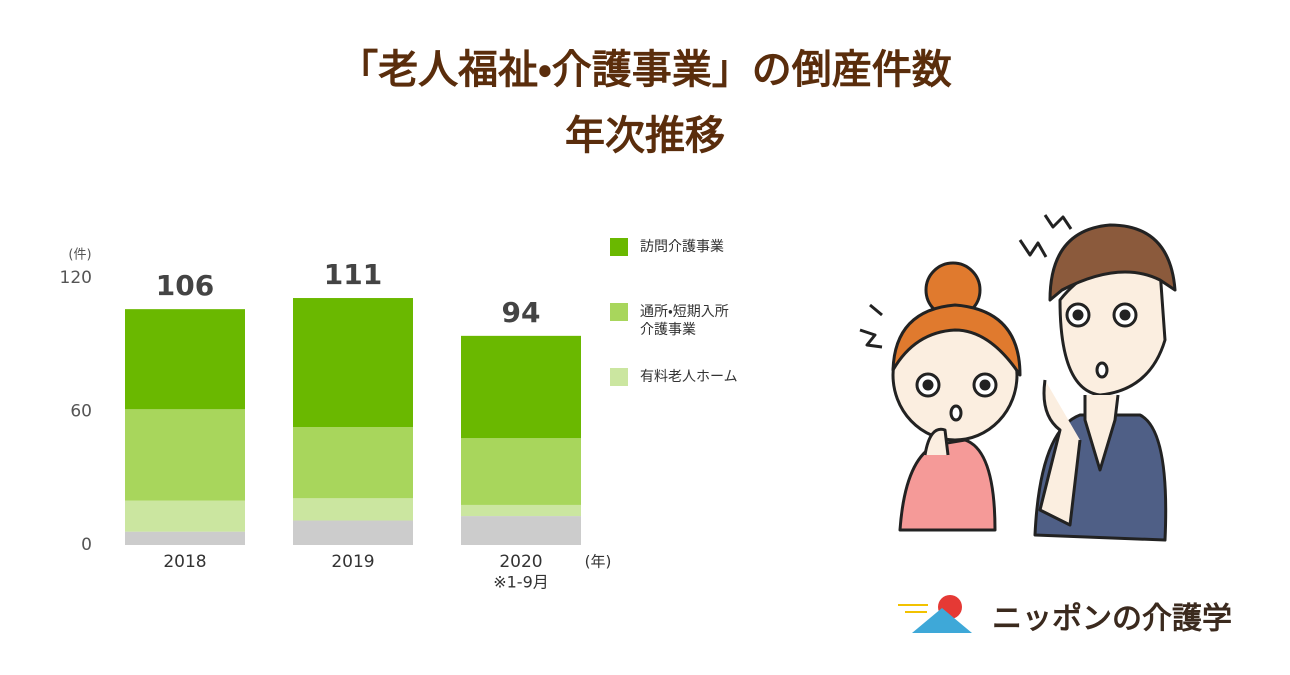 The width and height of the screenshot is (1290, 675). Describe the element at coordinates (682, 247) in the screenshot. I see `legend-label: 訪問介護事業` at that location.